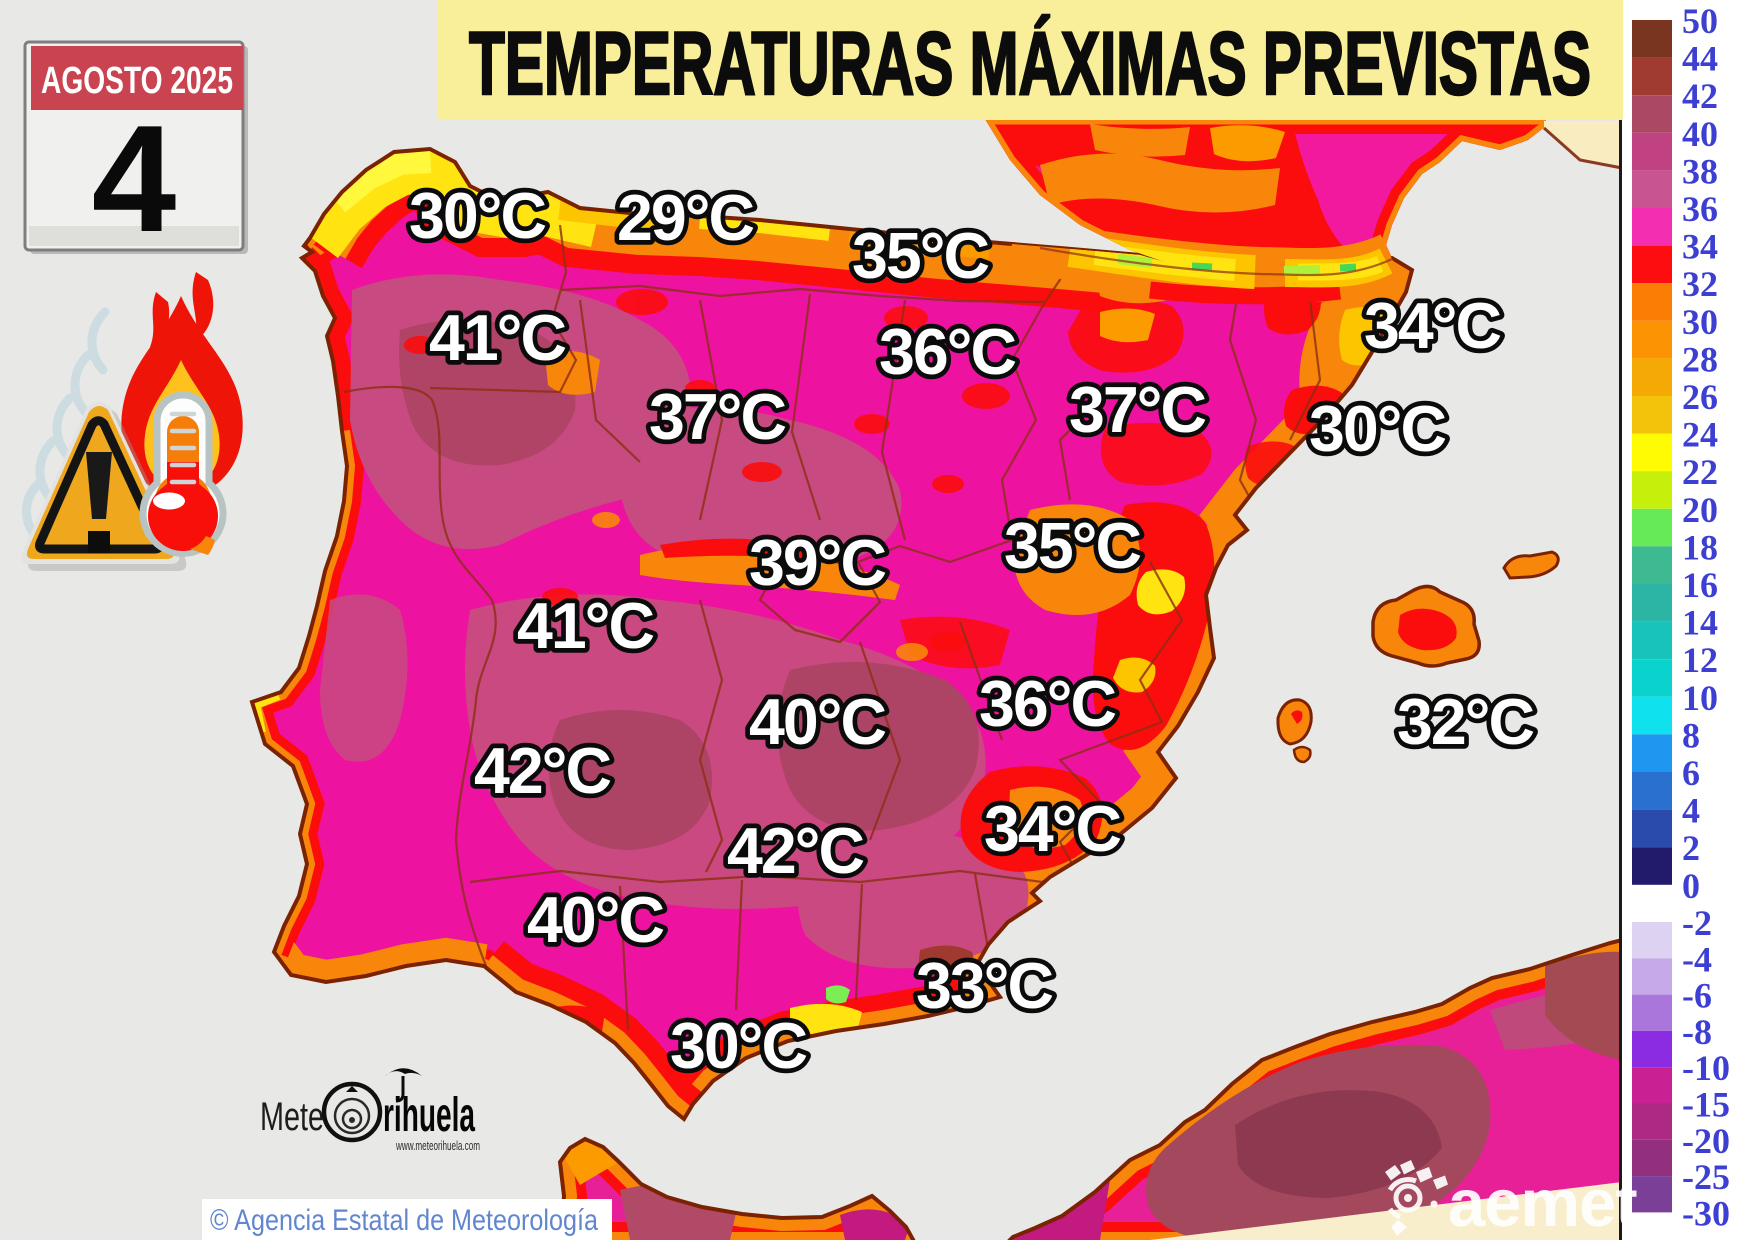  Describe the element at coordinates (1691, 848) in the screenshot. I see `svg-text: 2` at that location.